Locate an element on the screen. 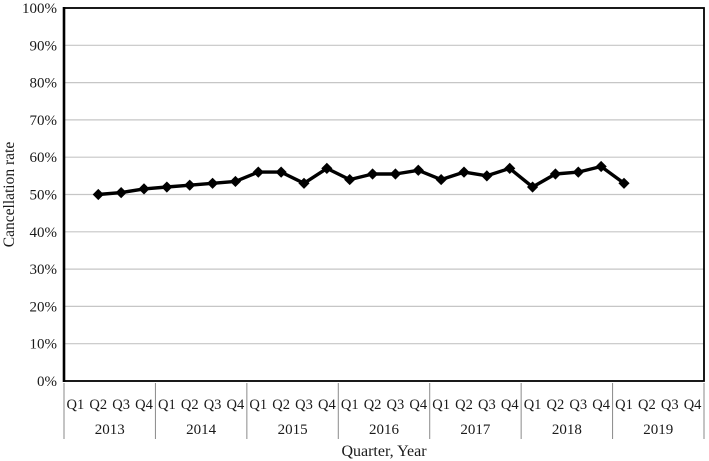 This screenshot has height=461, width=709. y-tick-label-40%: 40% is located at coordinates (44, 233).